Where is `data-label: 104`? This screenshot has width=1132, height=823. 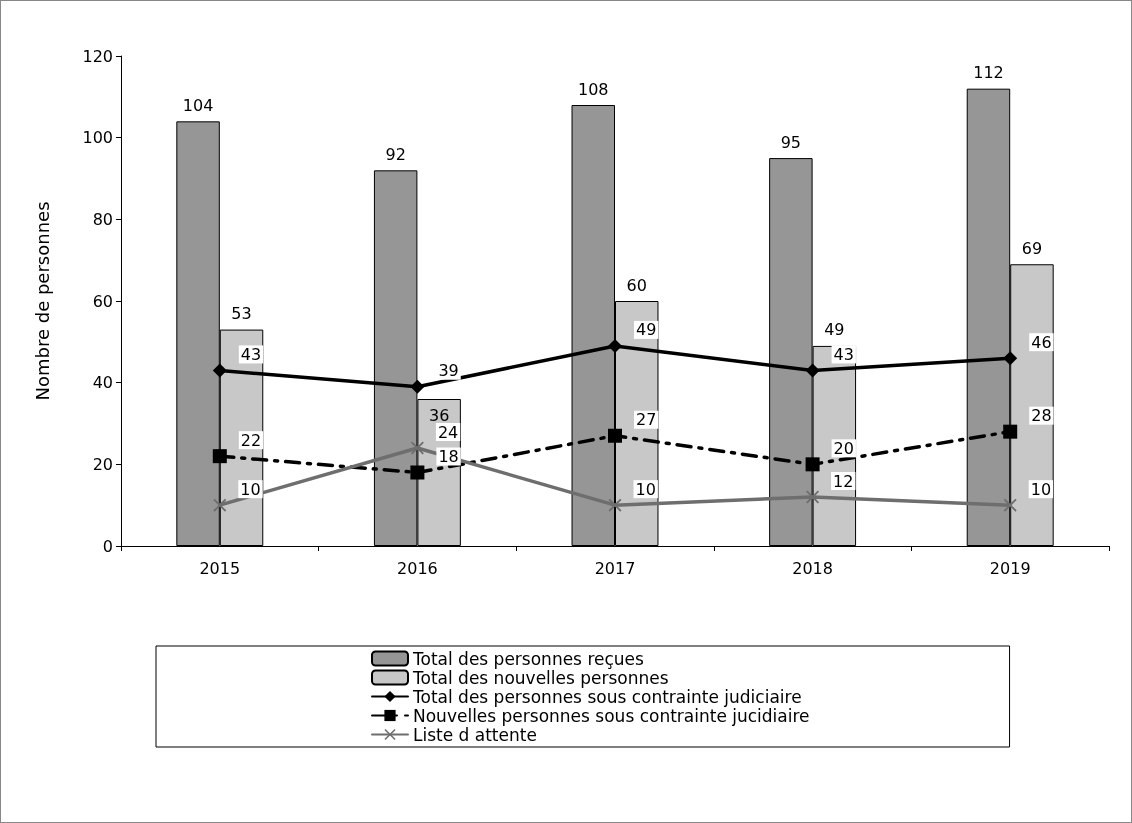 data-label: 104 is located at coordinates (198, 105).